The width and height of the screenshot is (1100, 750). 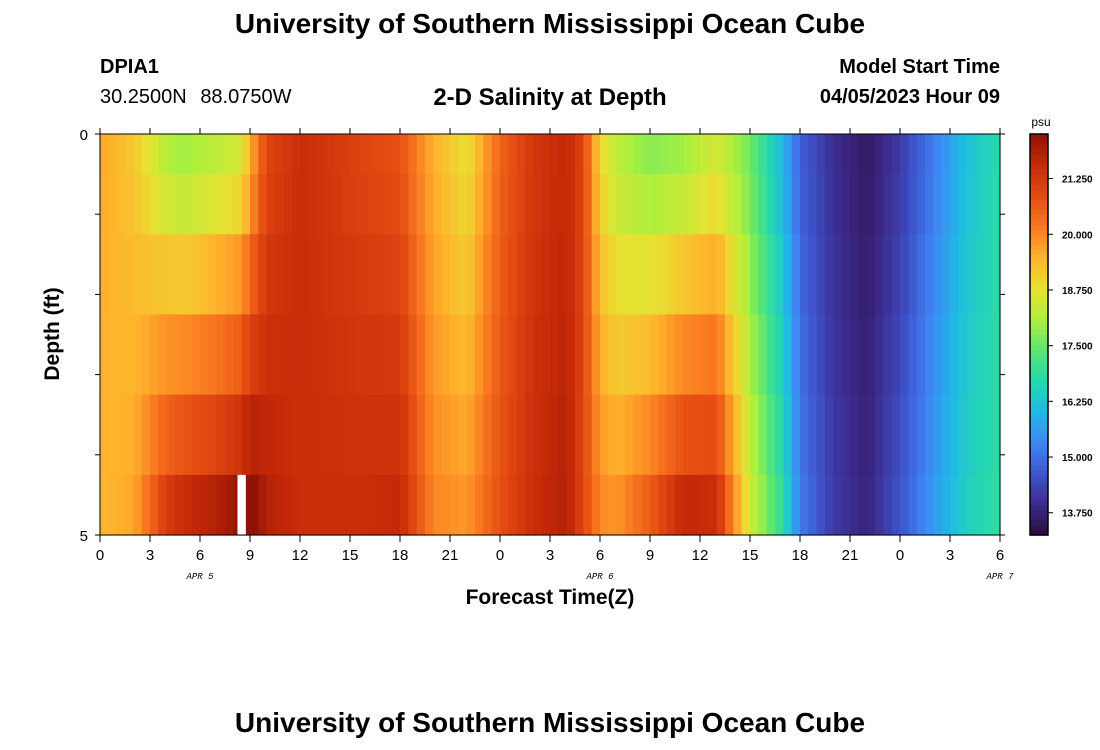 I want to click on x-tick-label: 0, so click(x=100, y=555).